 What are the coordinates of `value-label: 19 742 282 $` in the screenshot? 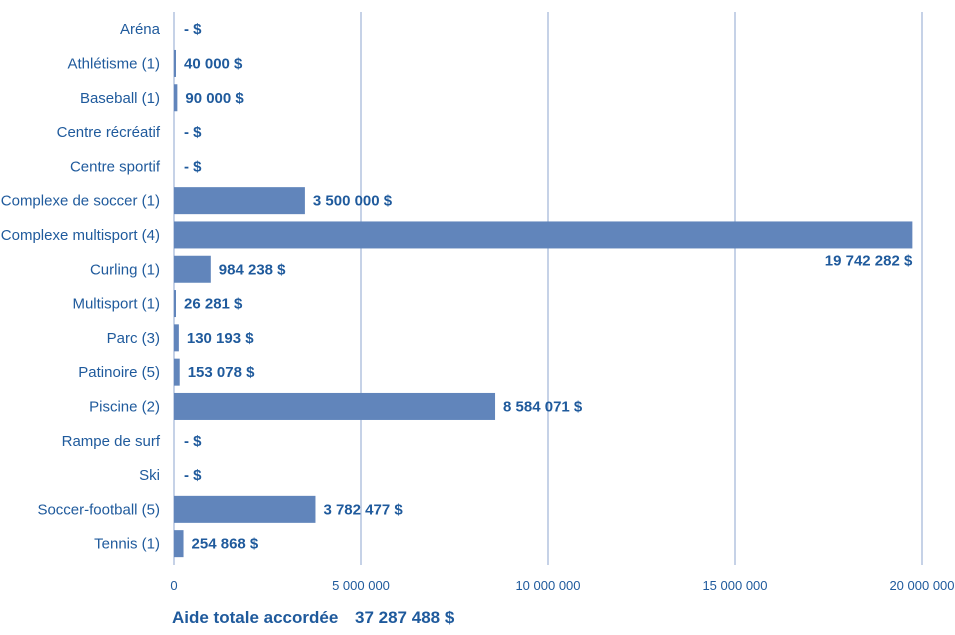 It's located at (869, 260).